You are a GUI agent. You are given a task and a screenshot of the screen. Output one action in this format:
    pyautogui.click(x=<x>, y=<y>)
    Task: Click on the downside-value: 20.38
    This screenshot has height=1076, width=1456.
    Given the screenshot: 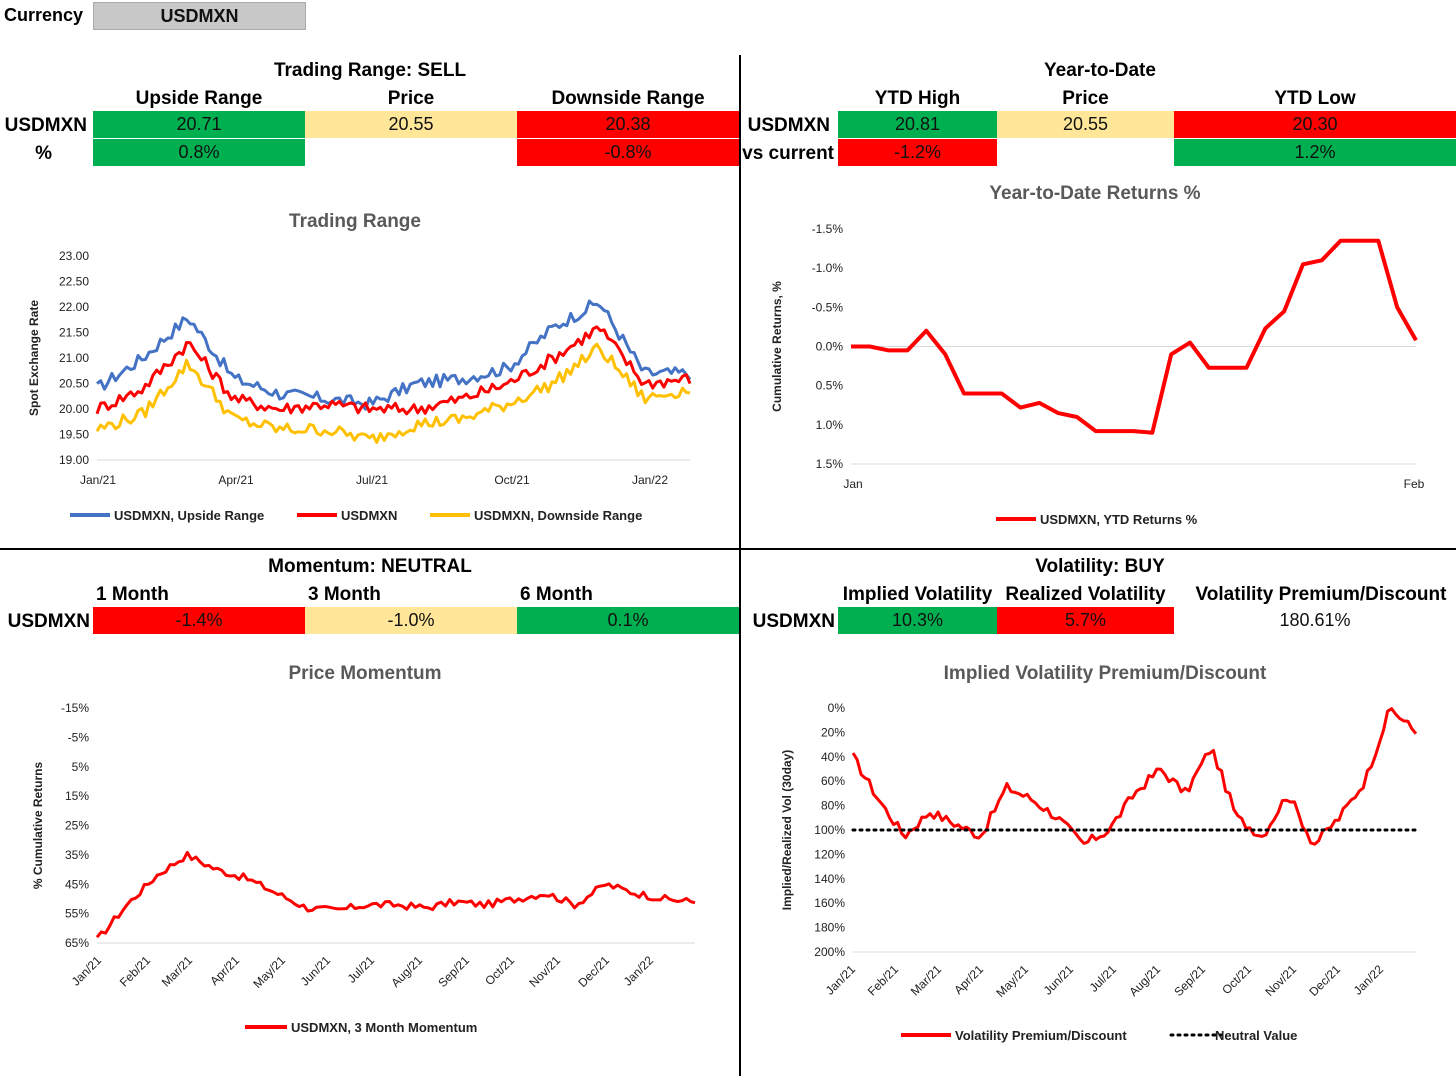 What is the action you would take?
    pyautogui.click(x=628, y=124)
    